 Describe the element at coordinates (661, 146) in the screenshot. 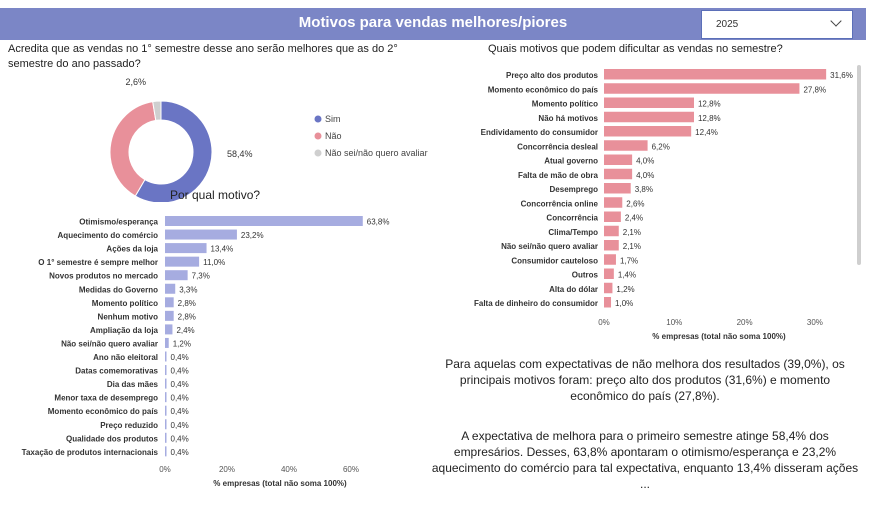

I see `bar-value-label: 6,2%` at that location.